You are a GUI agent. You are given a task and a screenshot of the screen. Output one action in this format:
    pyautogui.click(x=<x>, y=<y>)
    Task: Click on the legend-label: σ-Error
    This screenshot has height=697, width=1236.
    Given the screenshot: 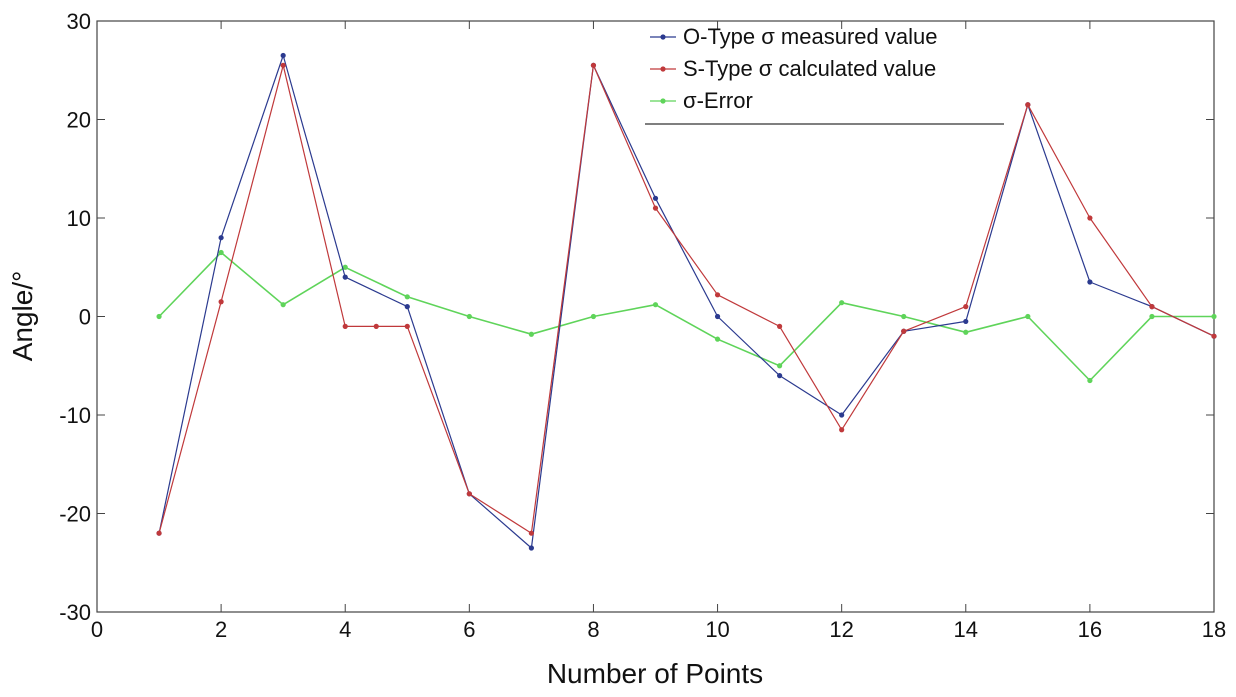 What is the action you would take?
    pyautogui.click(x=718, y=100)
    